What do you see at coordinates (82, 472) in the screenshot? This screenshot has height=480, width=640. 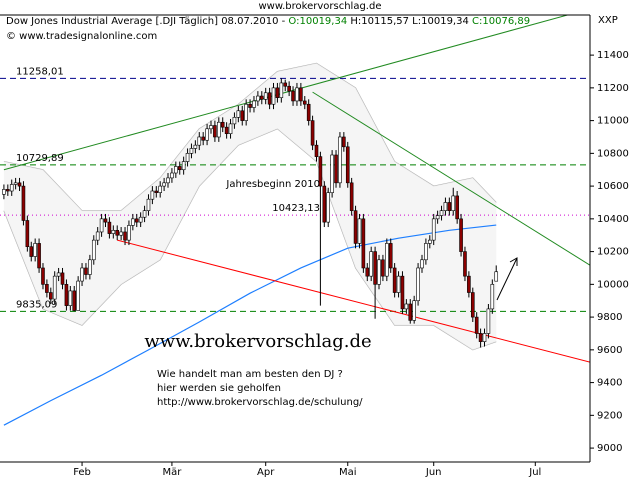 I see `x-tick-label: Feb` at bounding box center [82, 472].